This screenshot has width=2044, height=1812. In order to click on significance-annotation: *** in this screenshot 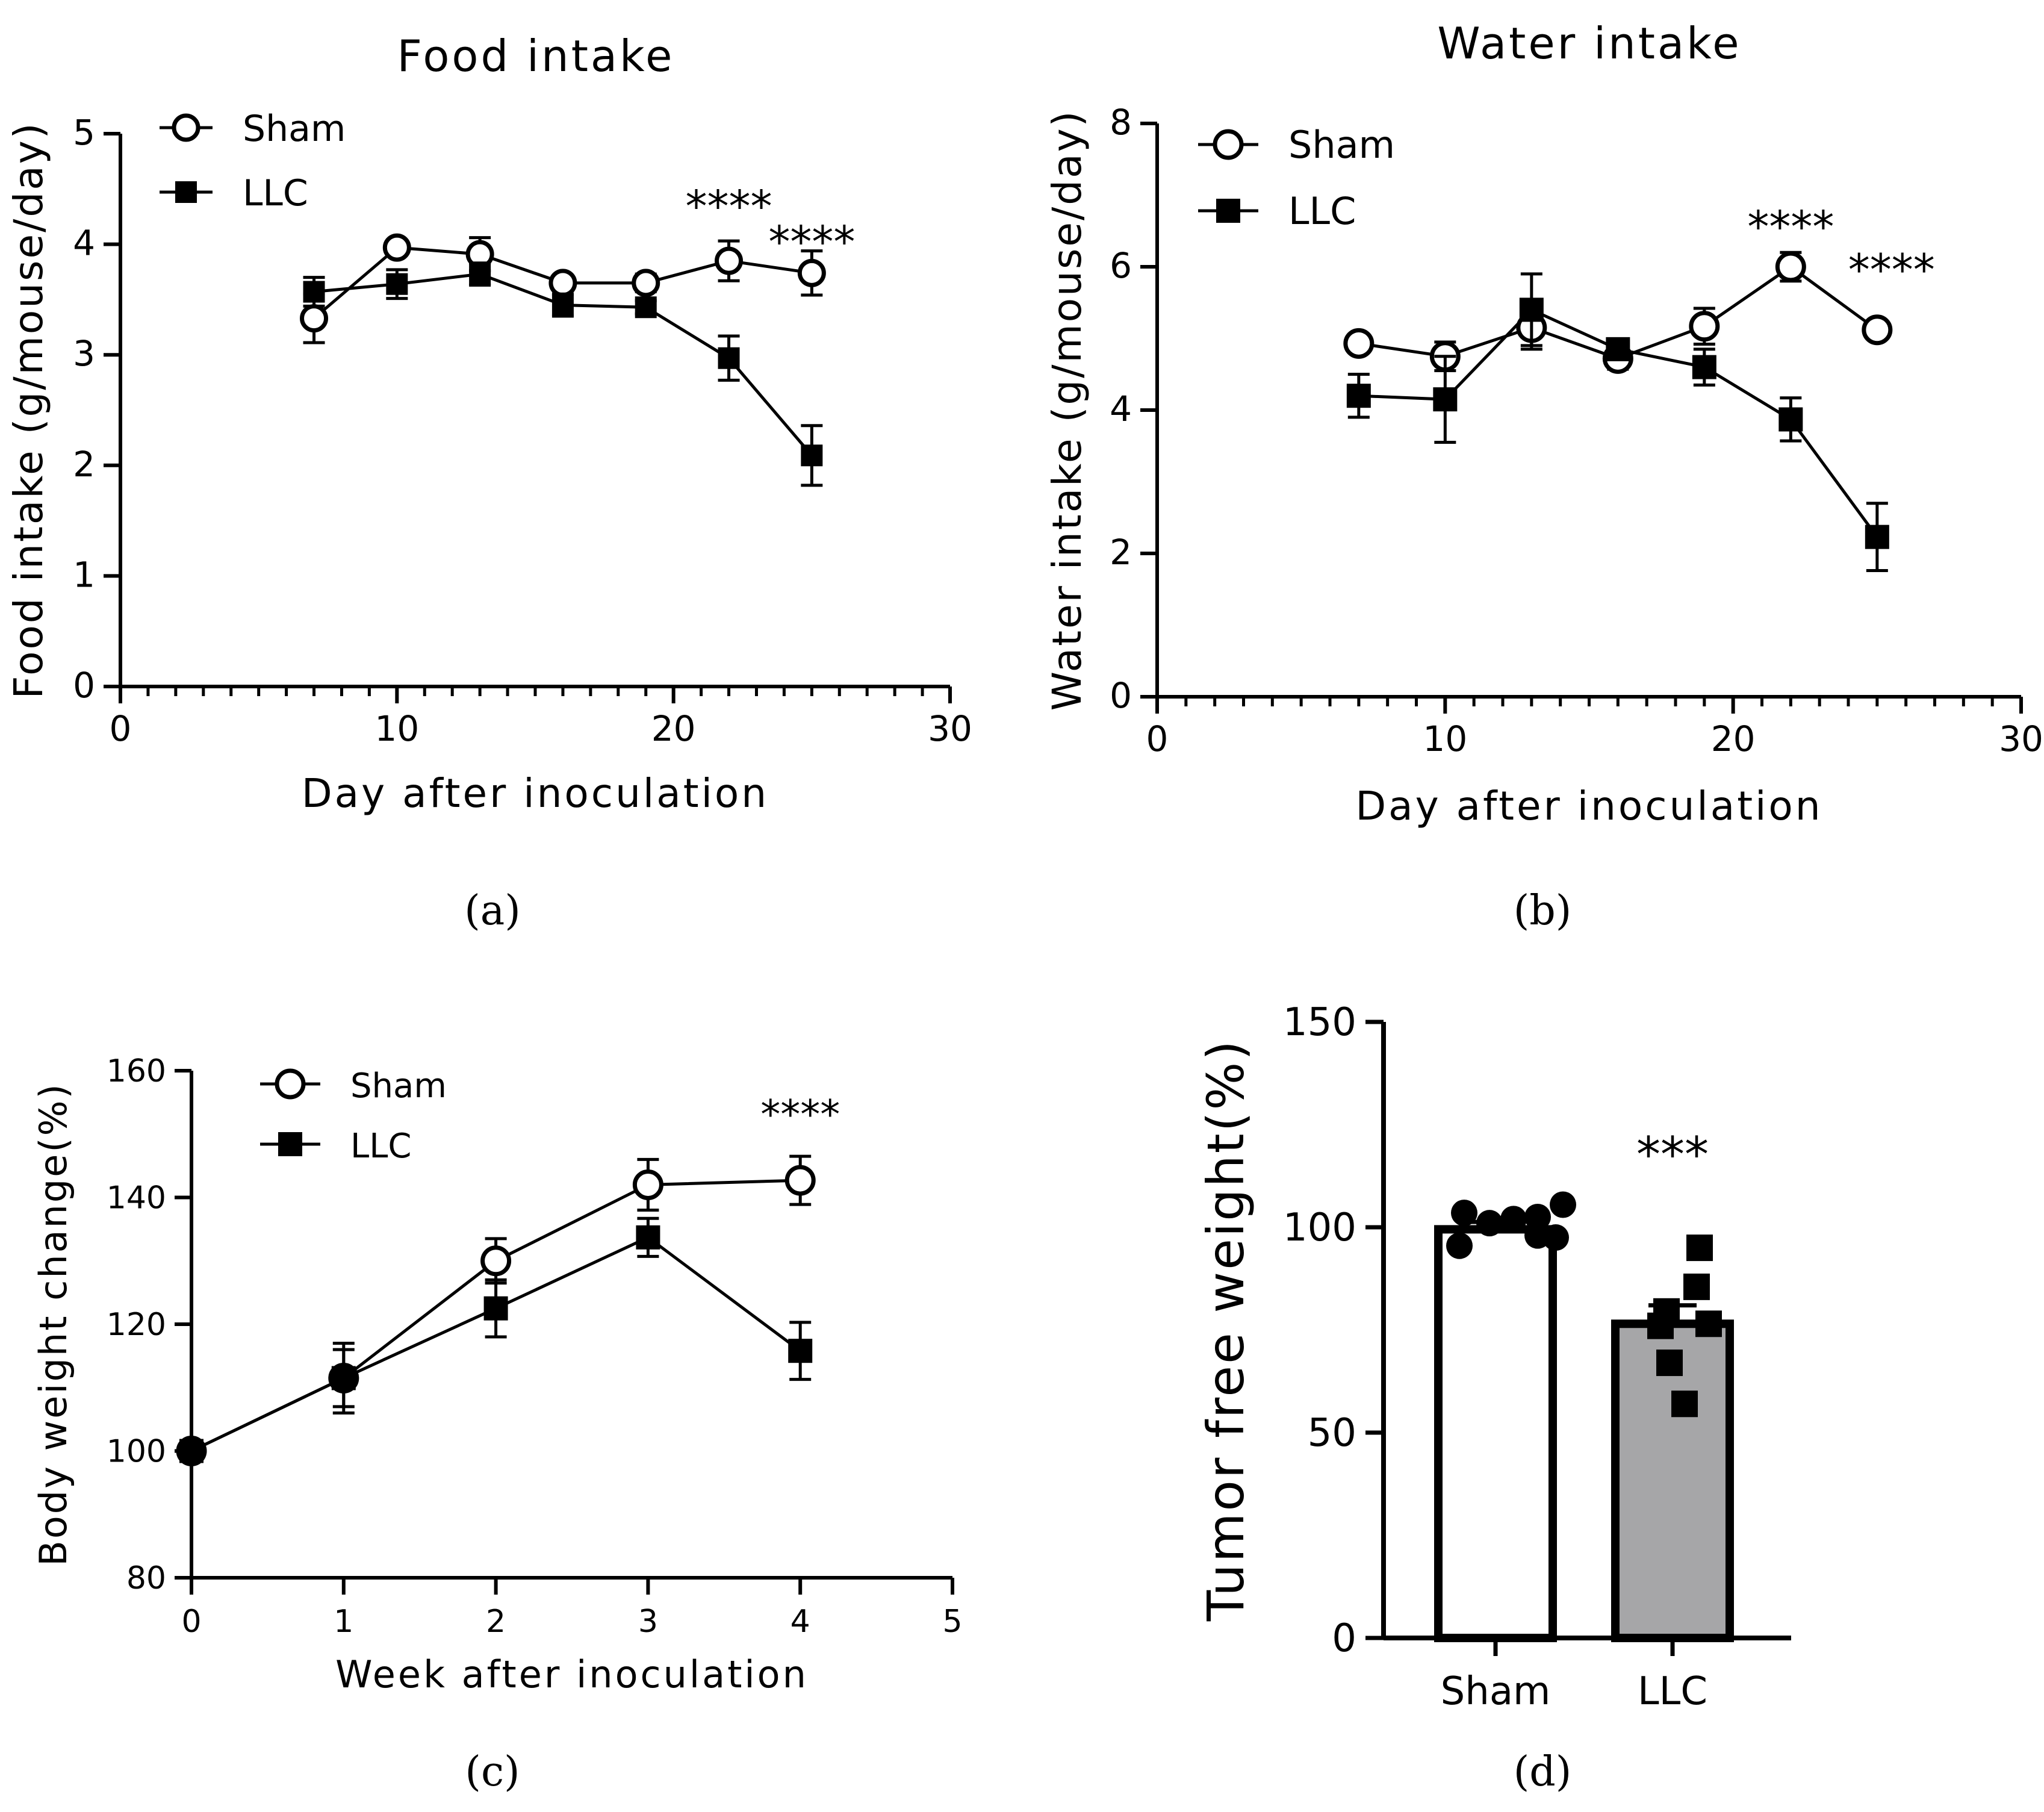, I will do `click(1672, 1155)`.